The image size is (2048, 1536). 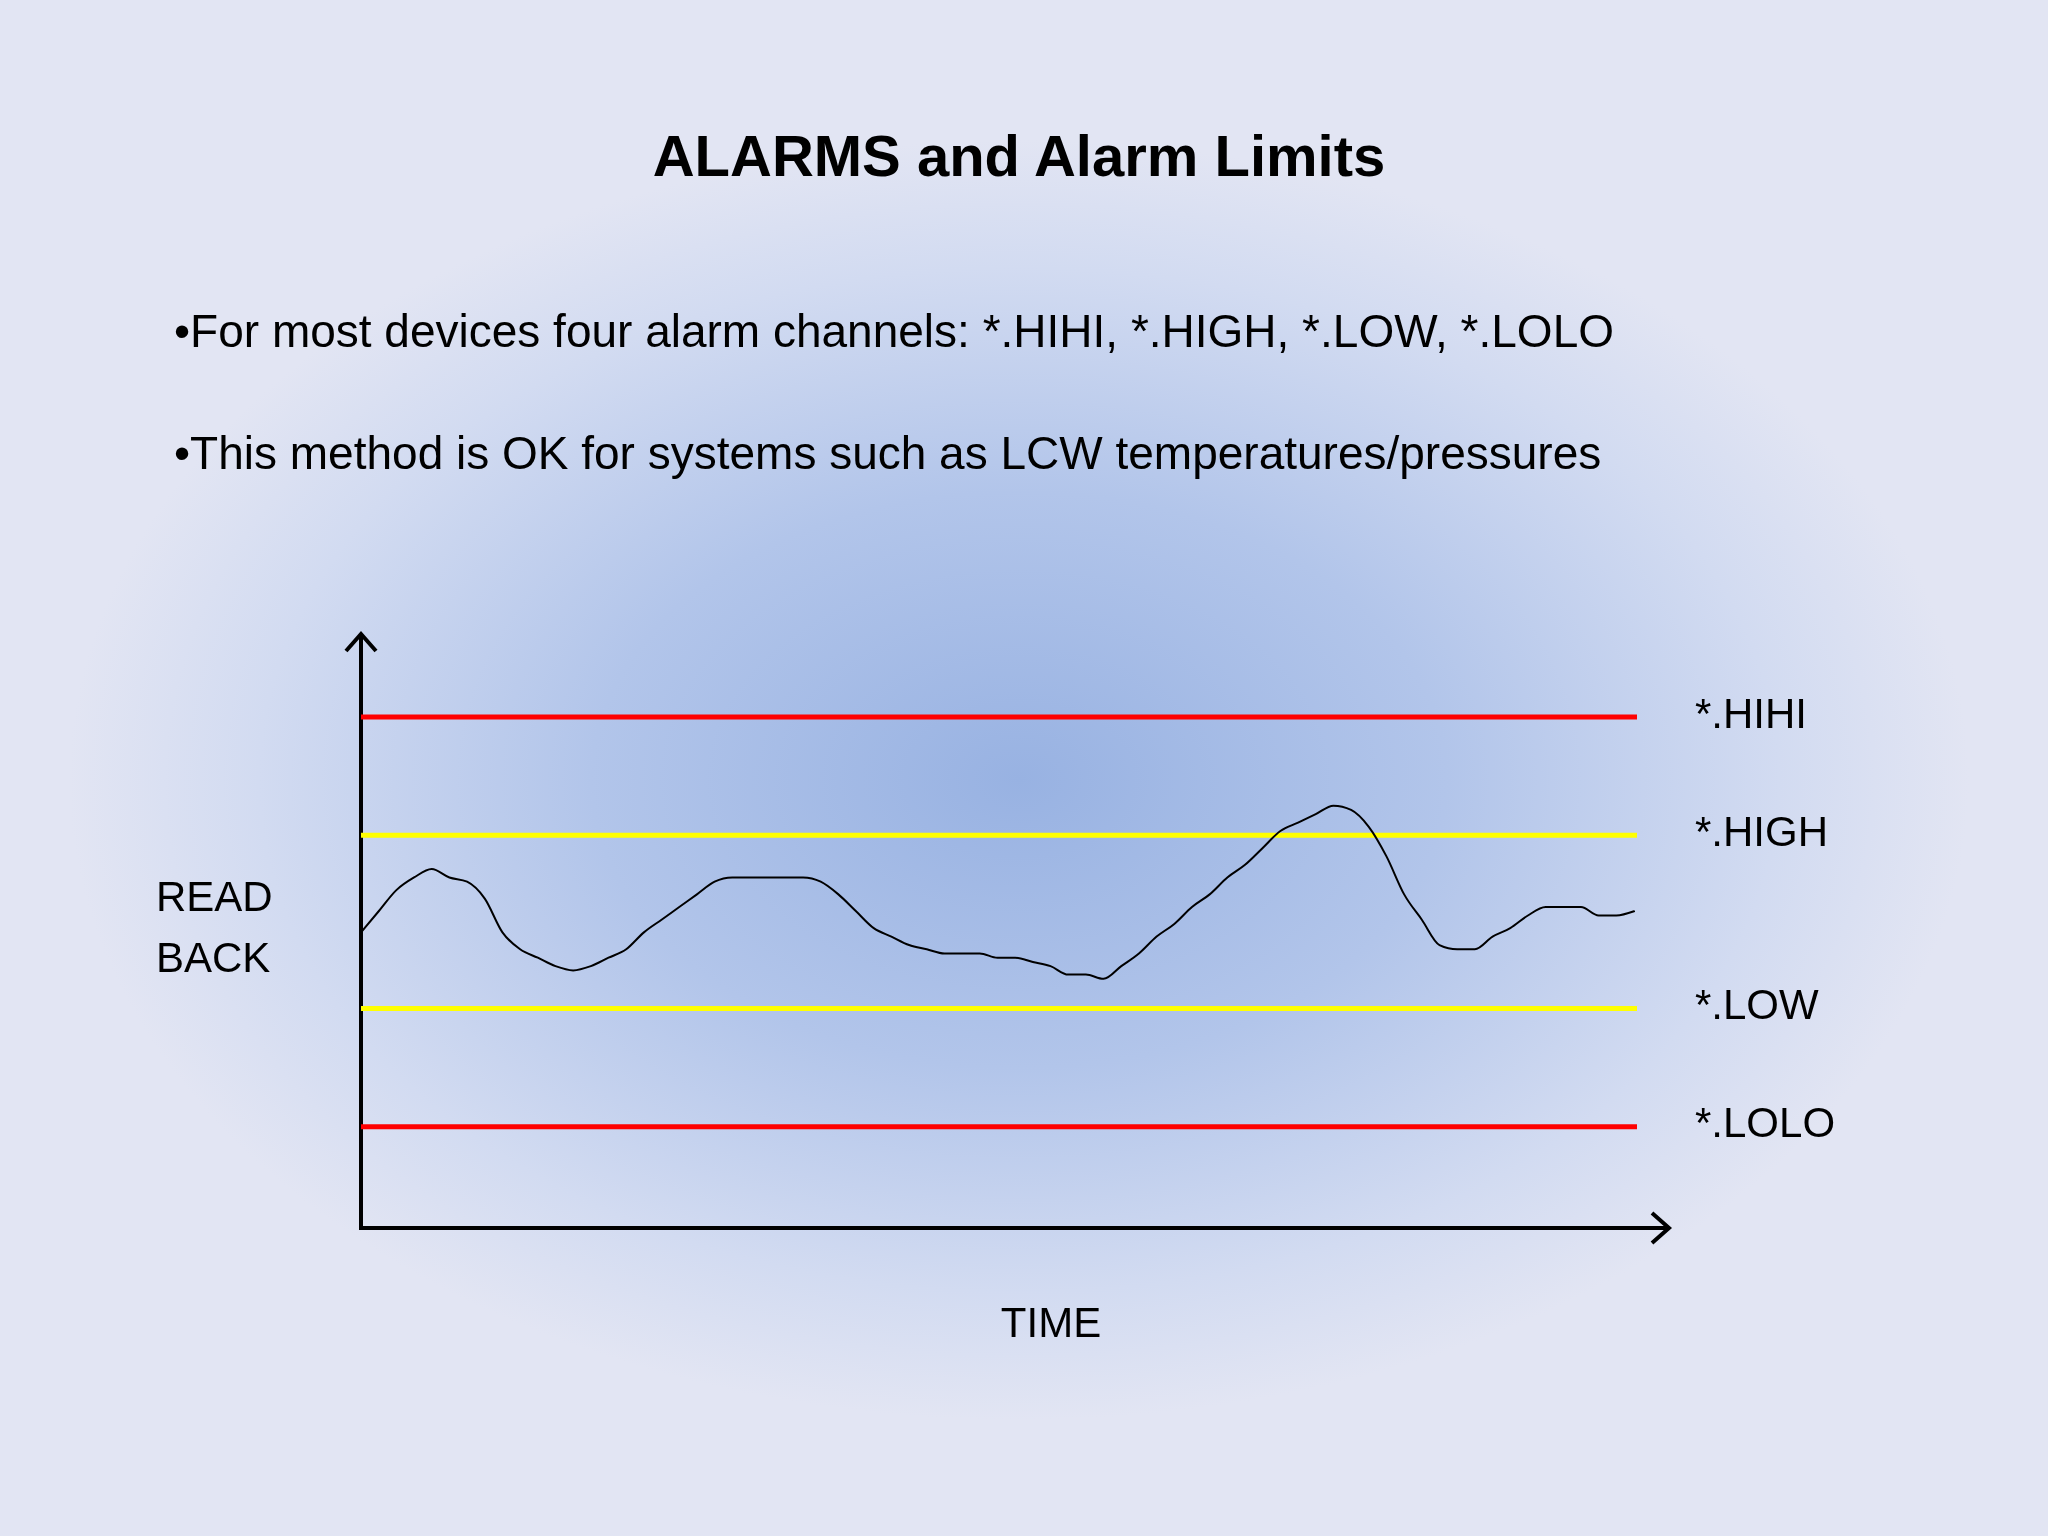 What do you see at coordinates (894, 331) in the screenshot?
I see `text: •For most devices four alarm channels: *.HIHI, *.HIGH, *.LOW, *.LOLO` at bounding box center [894, 331].